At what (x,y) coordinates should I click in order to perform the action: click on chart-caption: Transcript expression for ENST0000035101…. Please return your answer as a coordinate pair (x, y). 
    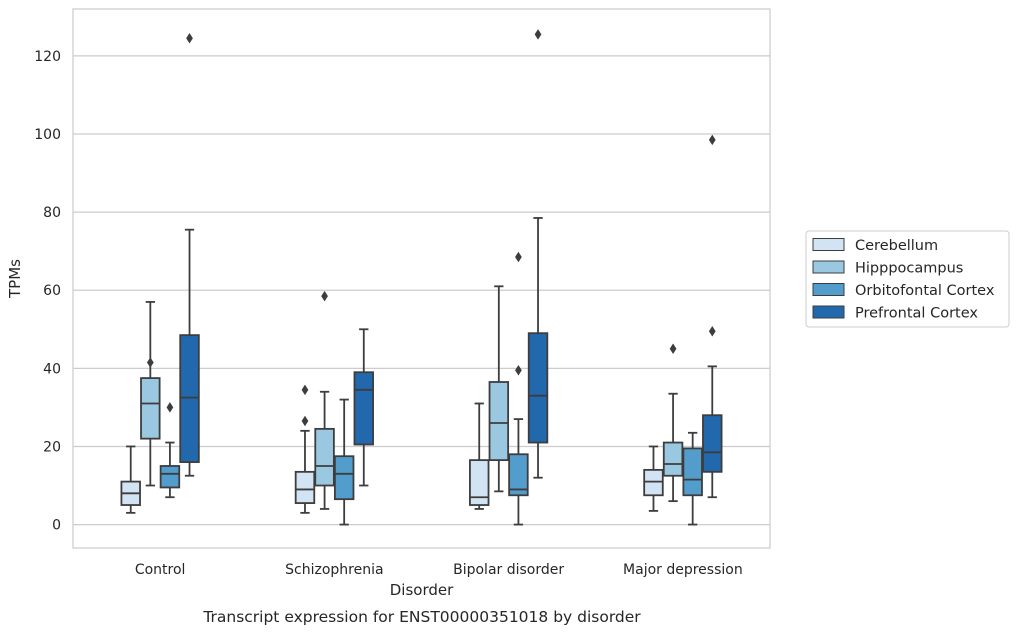
    Looking at the image, I should click on (421, 617).